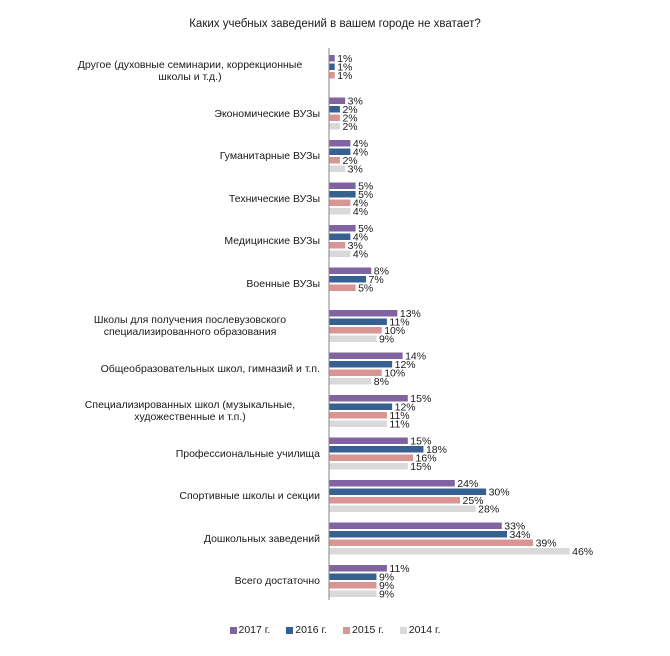  Describe the element at coordinates (267, 113) in the screenshot. I see `category-label-line: Экономические ВУЗы` at that location.